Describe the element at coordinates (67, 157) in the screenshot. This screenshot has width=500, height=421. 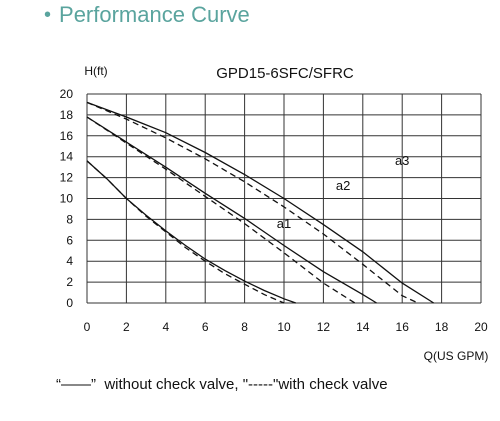
I see `y-tick-label: 14` at that location.